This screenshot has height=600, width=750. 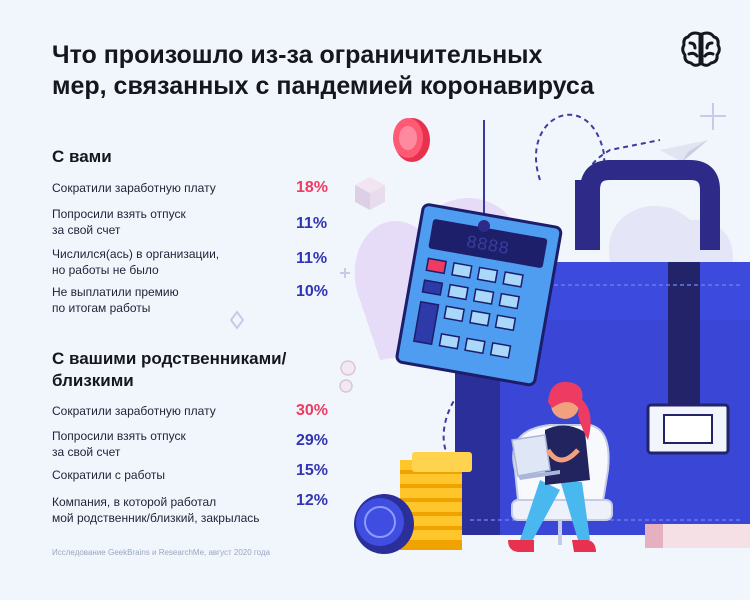 I want to click on row-label: Сократили с работы, so click(x=108, y=475).